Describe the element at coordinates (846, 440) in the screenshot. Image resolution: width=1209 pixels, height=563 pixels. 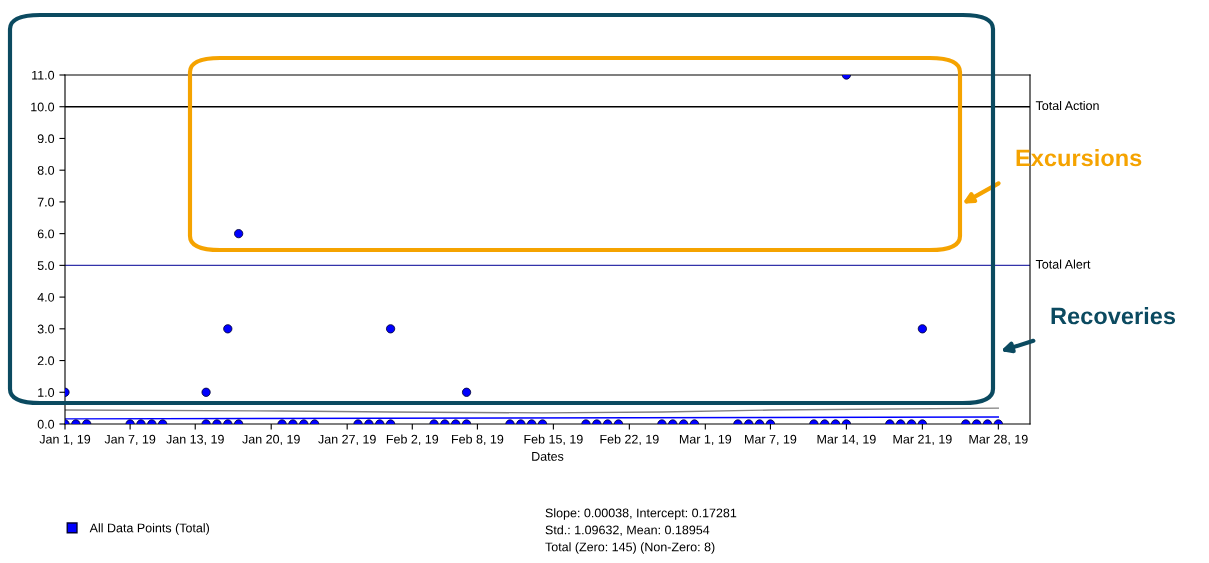
I see `x-tick-label: Mar 14, 19` at that location.